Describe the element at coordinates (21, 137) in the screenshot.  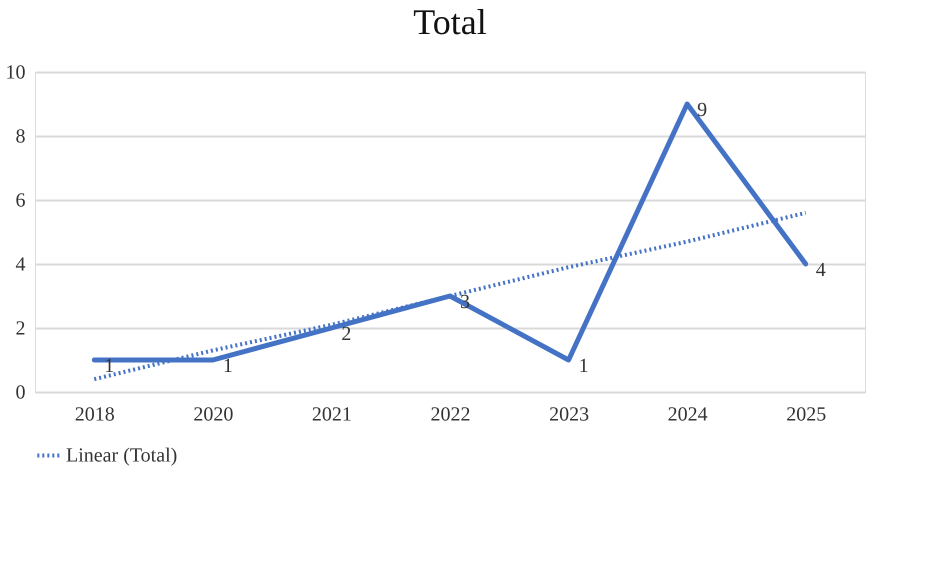
I see `y-tick-label: 8` at that location.